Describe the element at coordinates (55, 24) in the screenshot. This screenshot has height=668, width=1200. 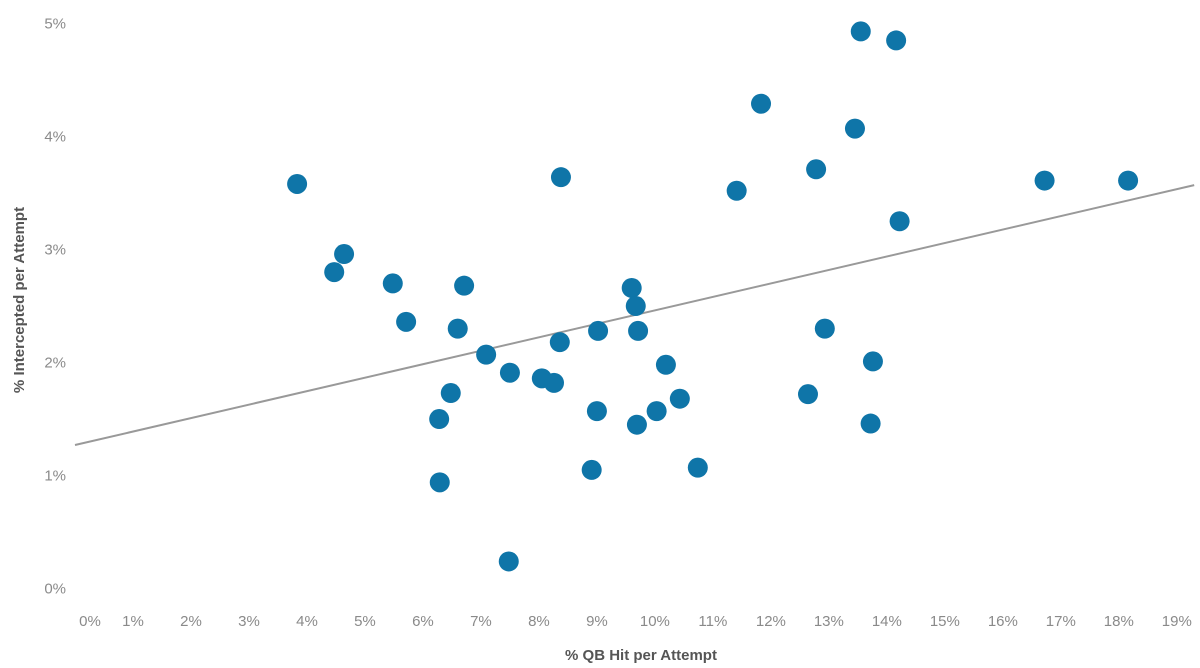
I see `y-tick-label: 5%` at that location.